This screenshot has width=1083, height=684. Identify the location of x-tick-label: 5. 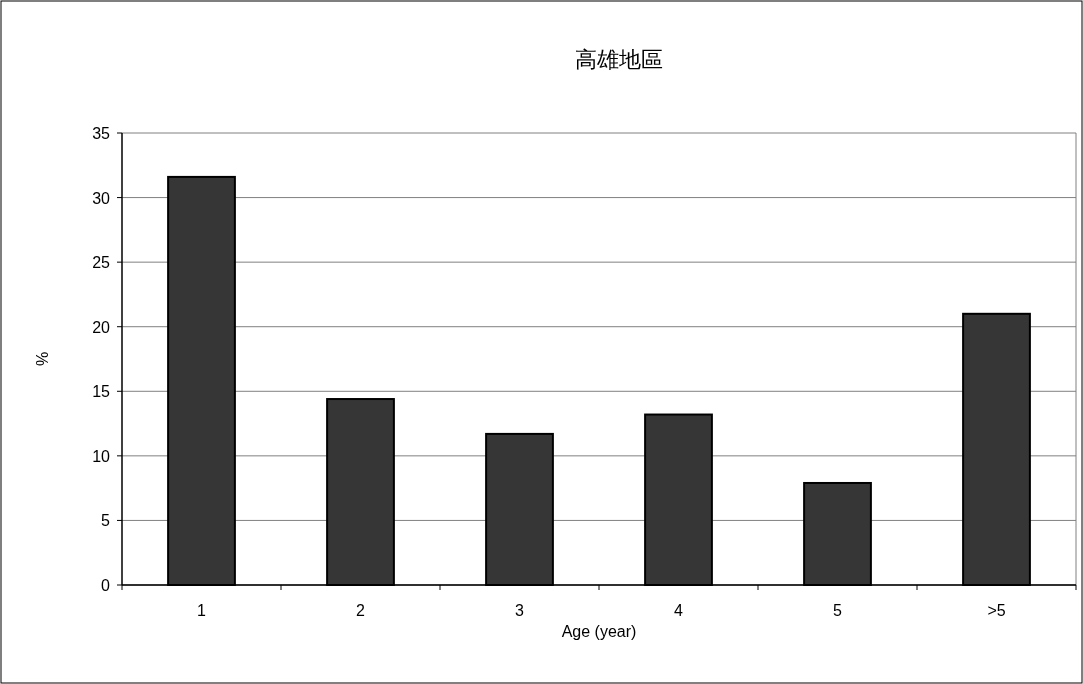
(838, 610).